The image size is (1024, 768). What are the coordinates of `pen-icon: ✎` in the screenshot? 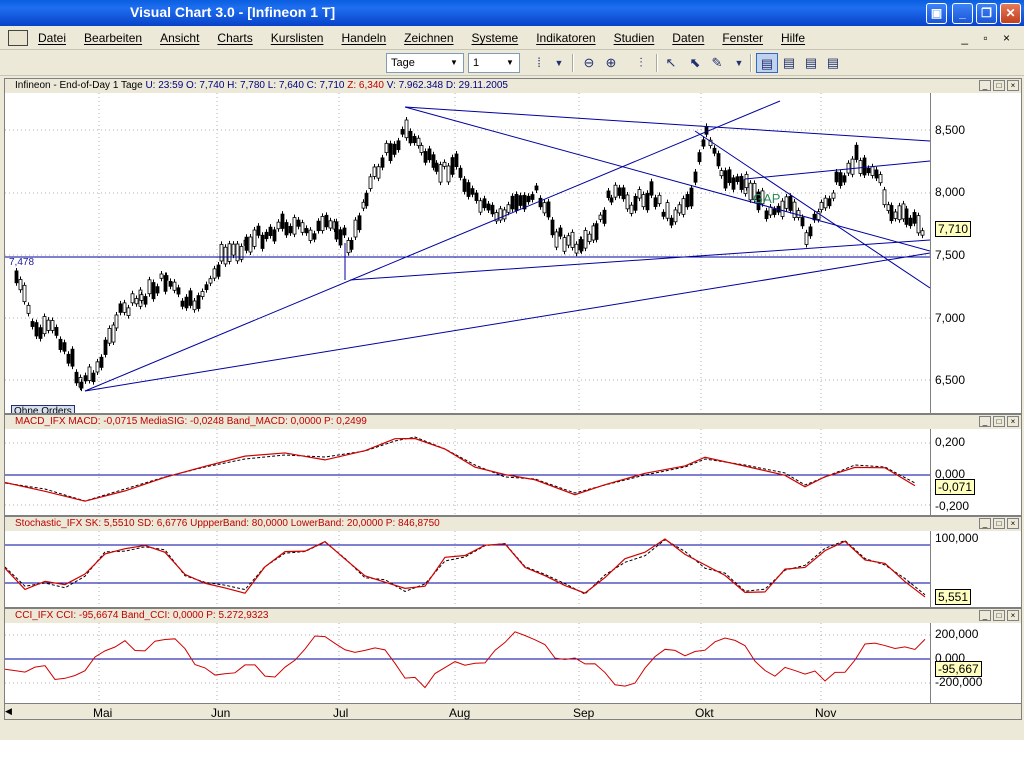 It's located at (717, 62).